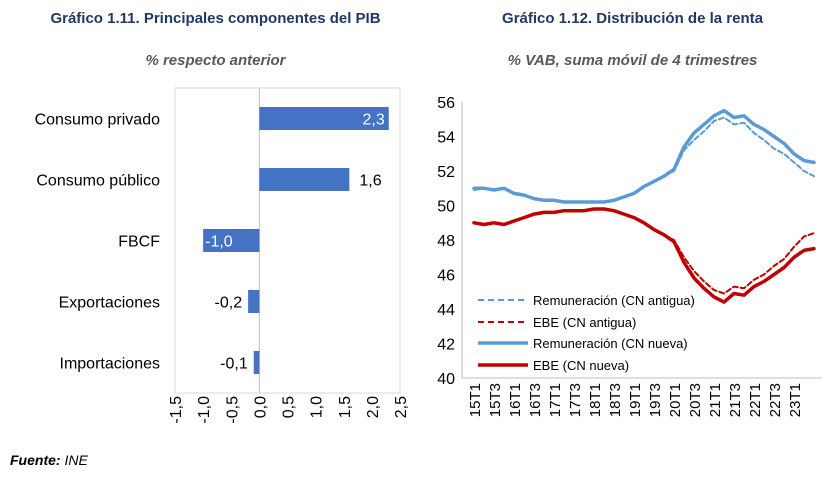 The width and height of the screenshot is (834, 490). What do you see at coordinates (401, 407) in the screenshot?
I see `bar-x-tick-8: 2,5` at bounding box center [401, 407].